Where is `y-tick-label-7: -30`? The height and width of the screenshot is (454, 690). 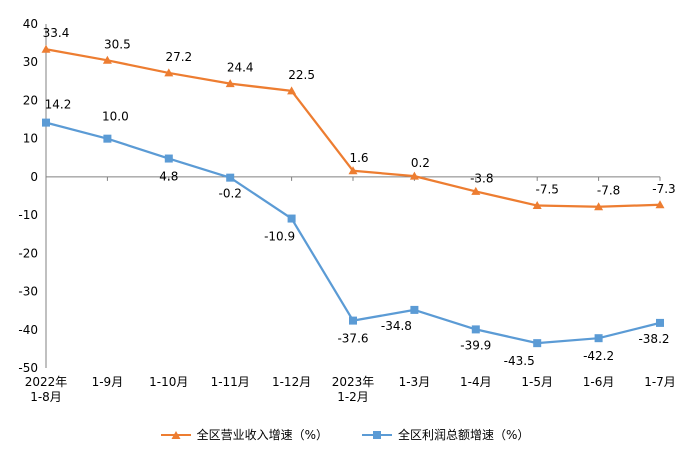 y-tick-label-7: -30 is located at coordinates (28, 292).